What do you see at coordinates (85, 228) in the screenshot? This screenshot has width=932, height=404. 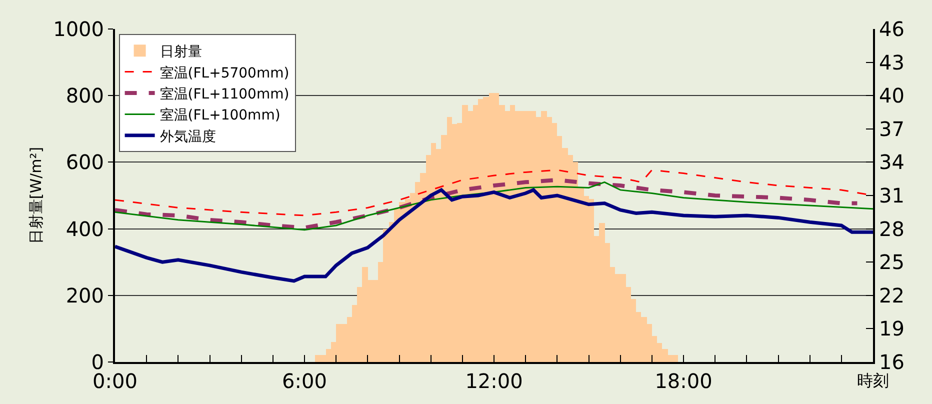 I see `y-tick-label: 400` at bounding box center [85, 228].